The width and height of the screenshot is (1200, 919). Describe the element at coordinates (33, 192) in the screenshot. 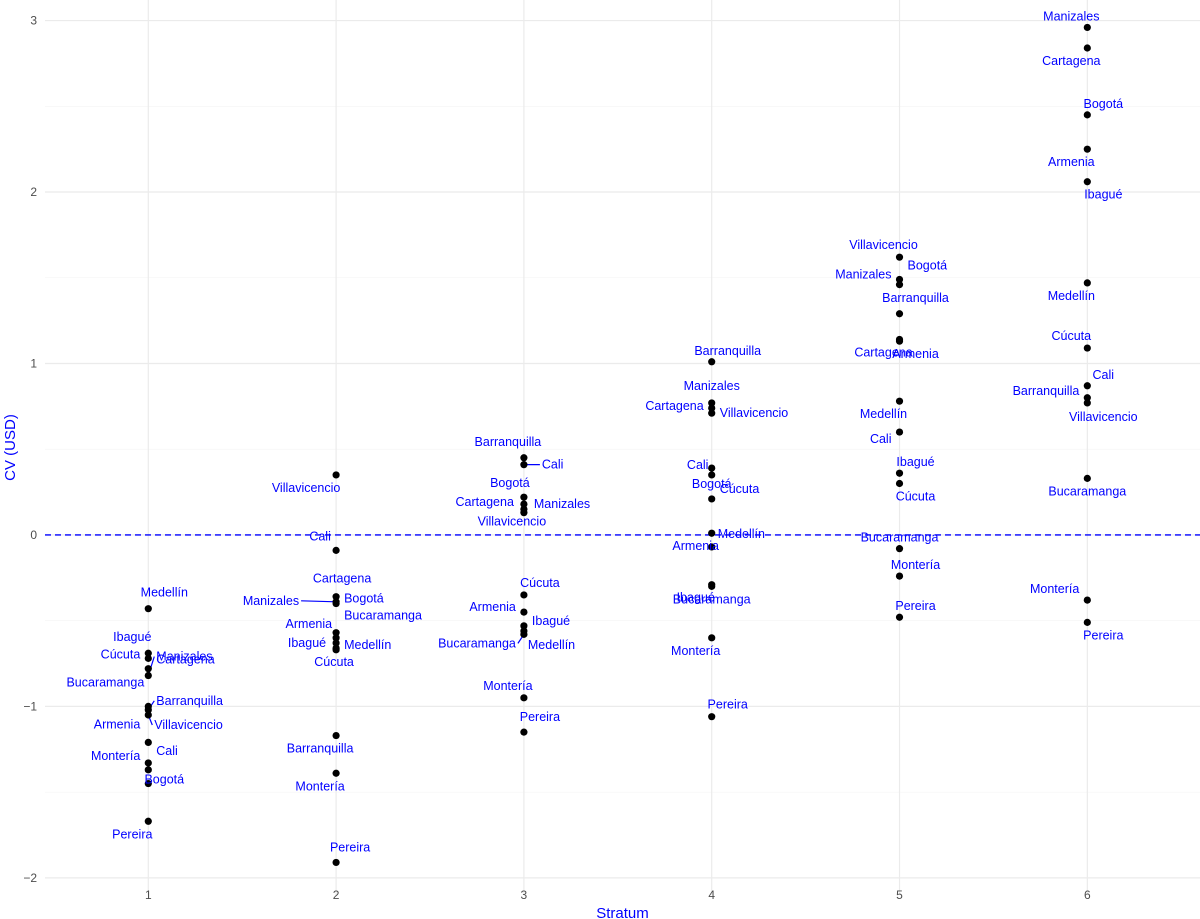

I see `y-tick-label: 2` at that location.